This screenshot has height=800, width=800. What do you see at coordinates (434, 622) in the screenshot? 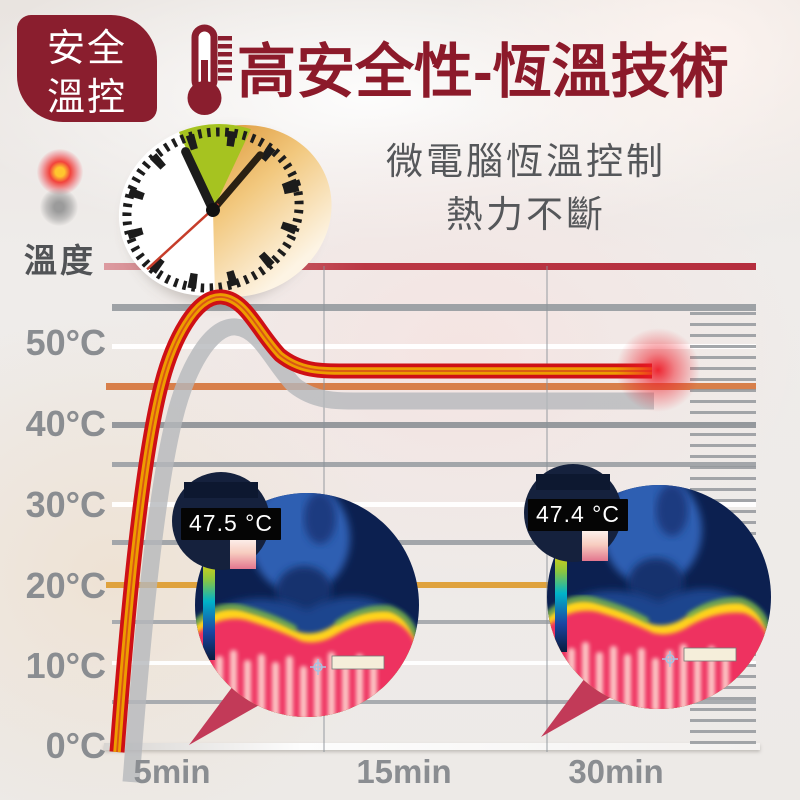
I see `gridline-15c` at bounding box center [434, 622].